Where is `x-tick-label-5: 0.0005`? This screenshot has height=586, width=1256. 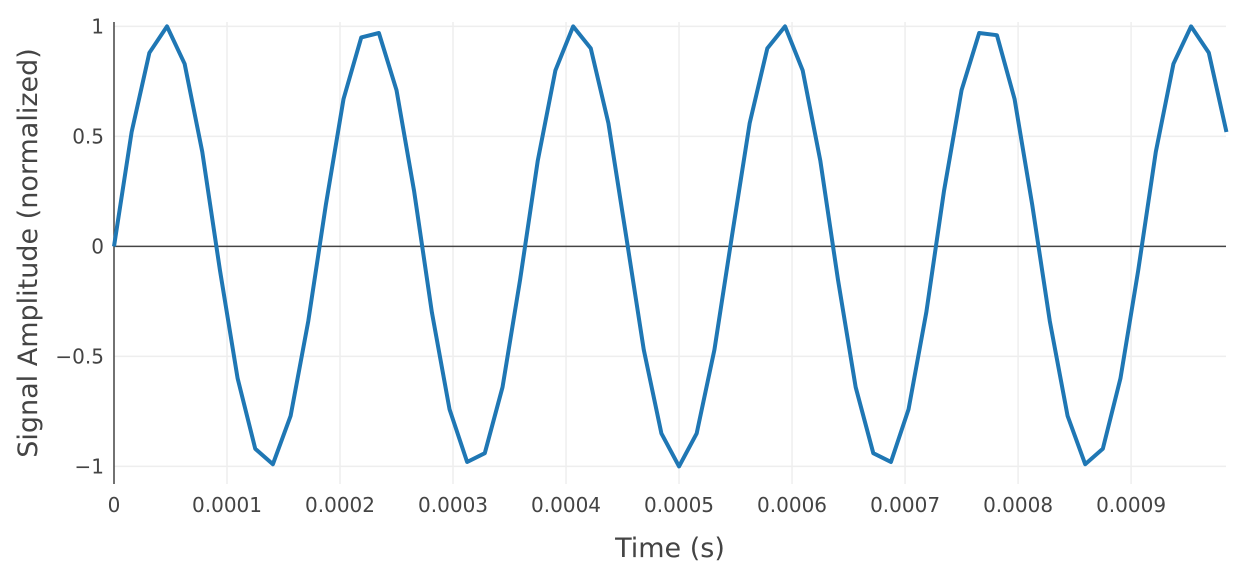
x-tick-label-5: 0.0005 is located at coordinates (679, 505).